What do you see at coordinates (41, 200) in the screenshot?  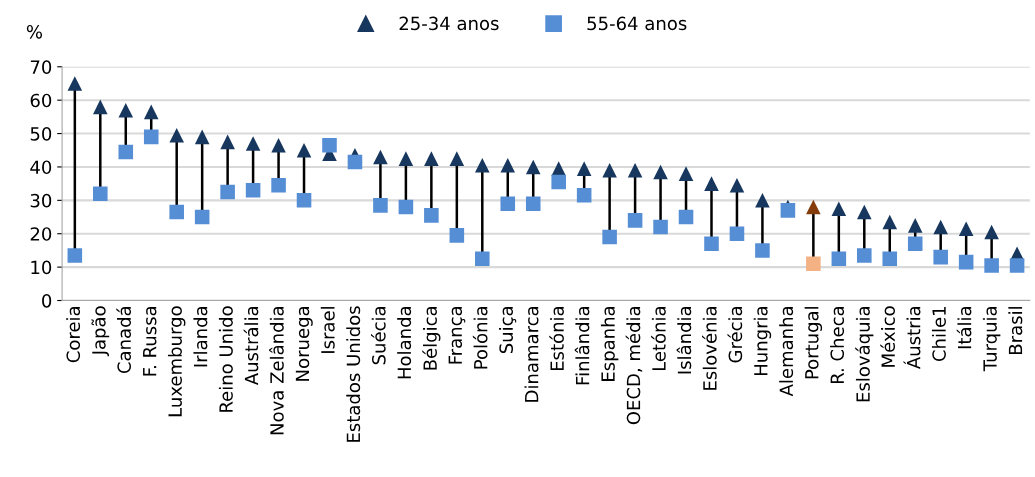 I see `y-tick-label: 30` at bounding box center [41, 200].